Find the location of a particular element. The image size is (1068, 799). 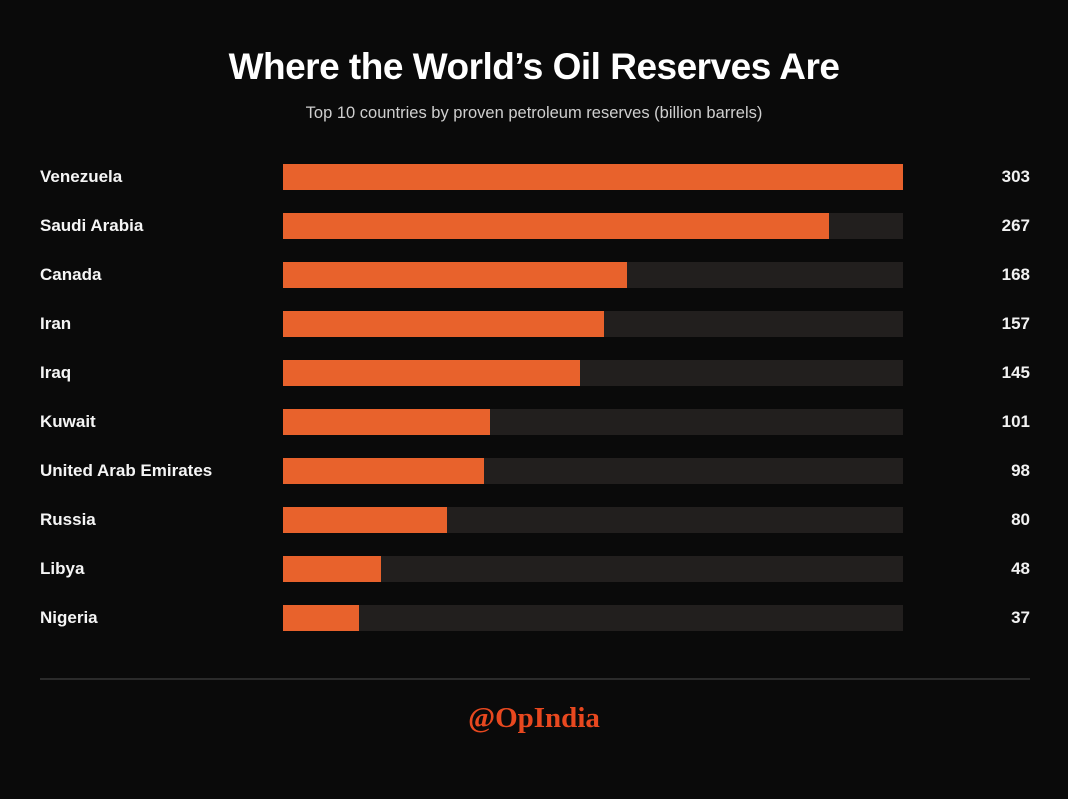

country-label: Iran is located at coordinates (56, 323).